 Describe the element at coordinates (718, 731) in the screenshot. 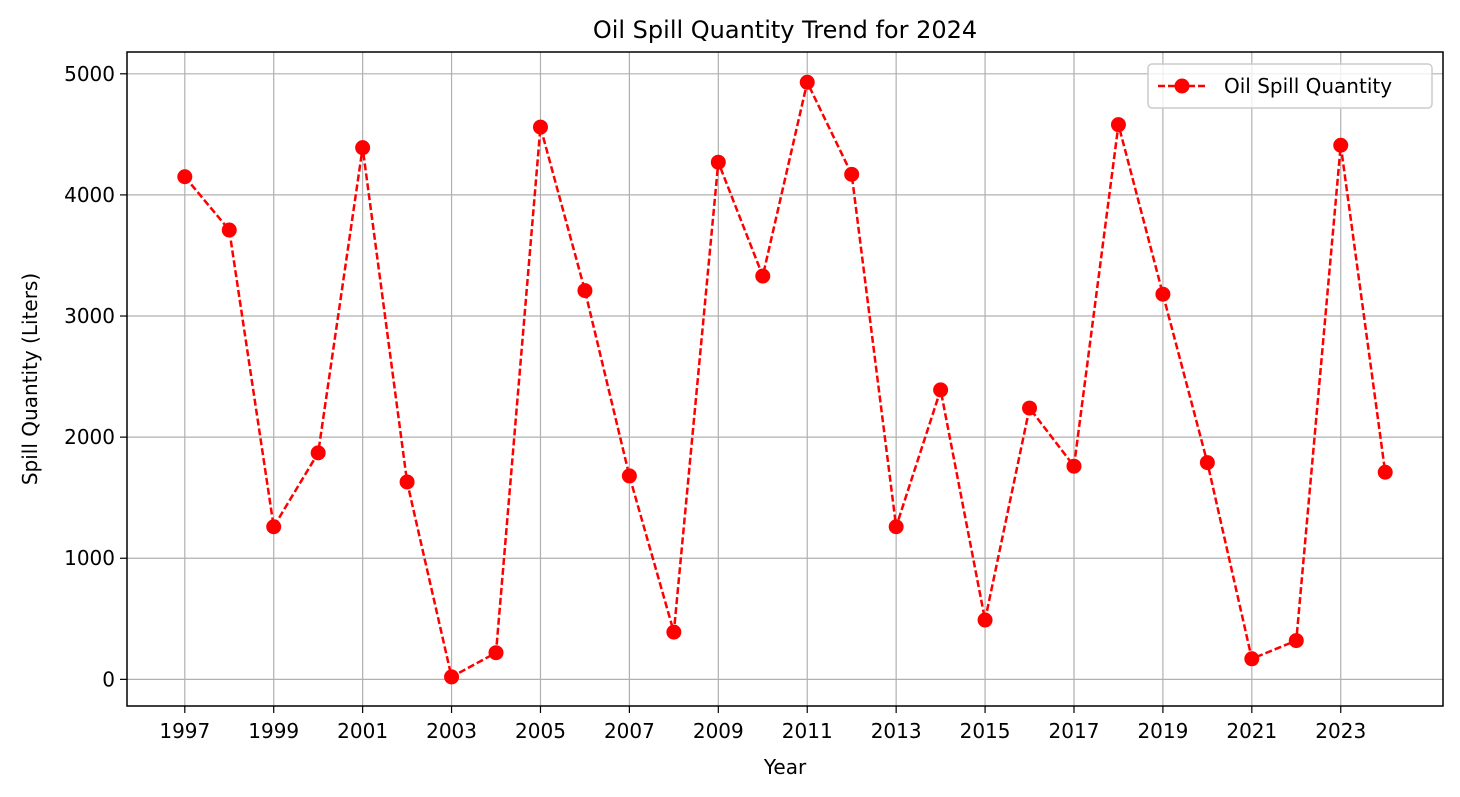

I see `x-tick-label: 2009` at that location.